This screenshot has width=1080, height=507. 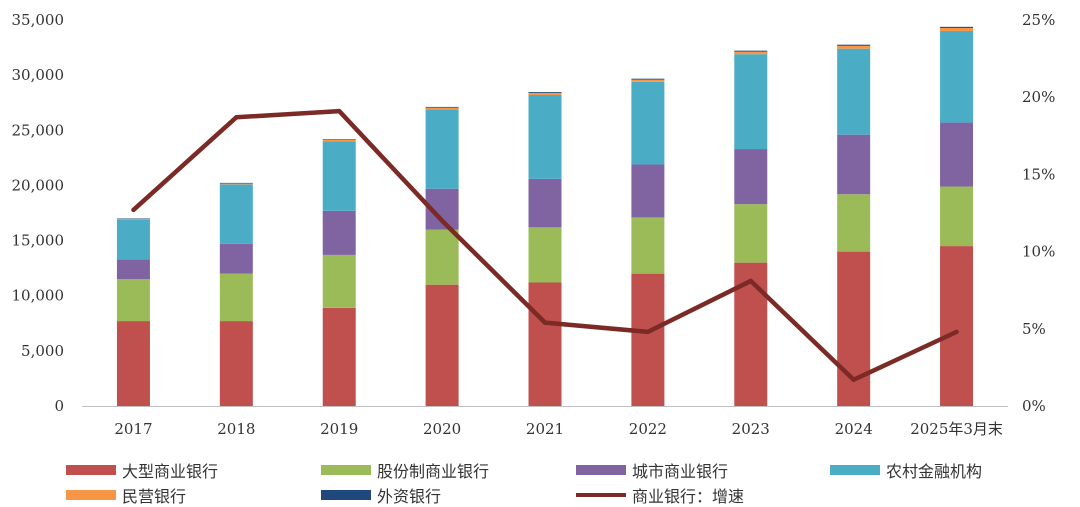 I want to click on legend-label: 城市商业银行, so click(x=680, y=471).